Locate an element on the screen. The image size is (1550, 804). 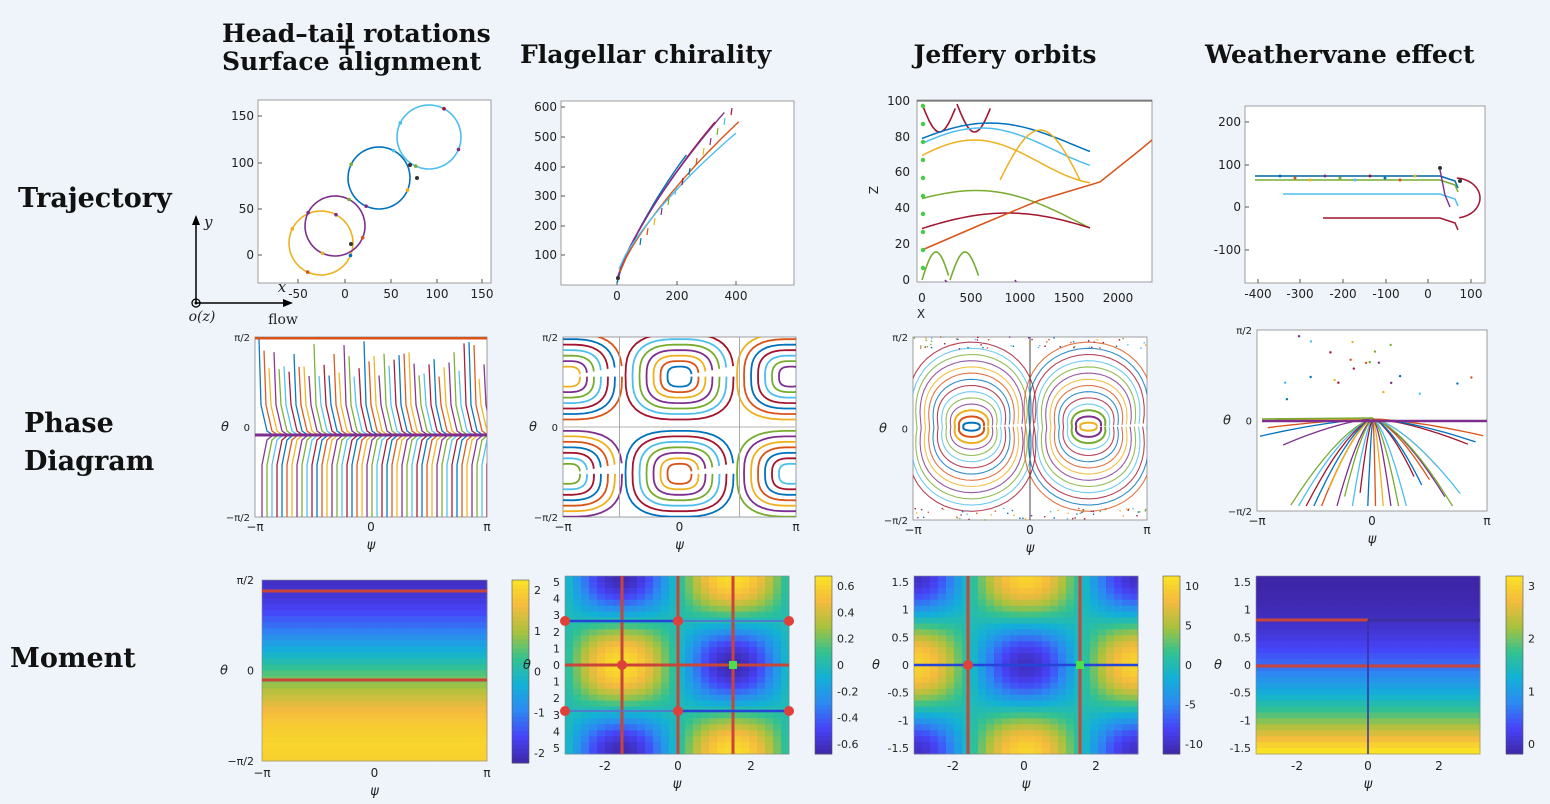
moment3-colorbar-cell is located at coordinates (1171, 583).